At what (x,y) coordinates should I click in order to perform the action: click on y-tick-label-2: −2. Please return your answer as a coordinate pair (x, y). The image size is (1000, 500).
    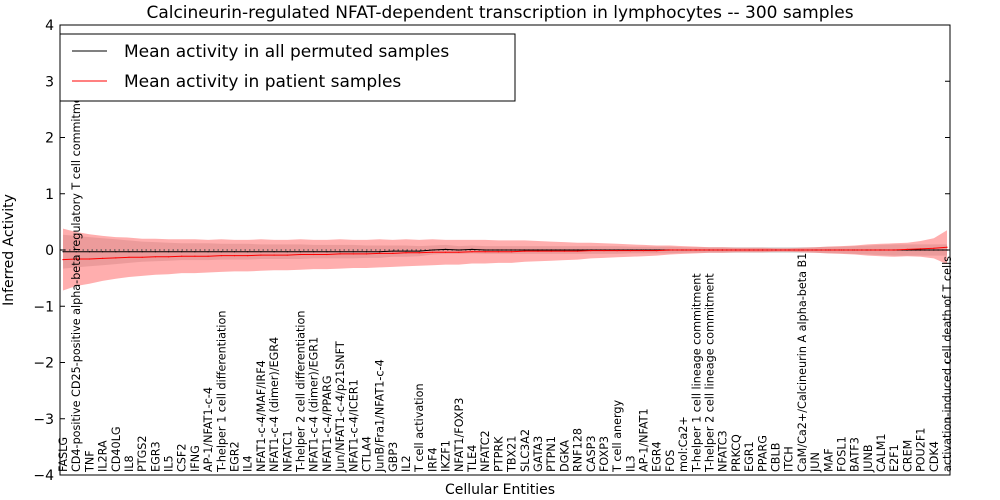
    Looking at the image, I should click on (43, 364).